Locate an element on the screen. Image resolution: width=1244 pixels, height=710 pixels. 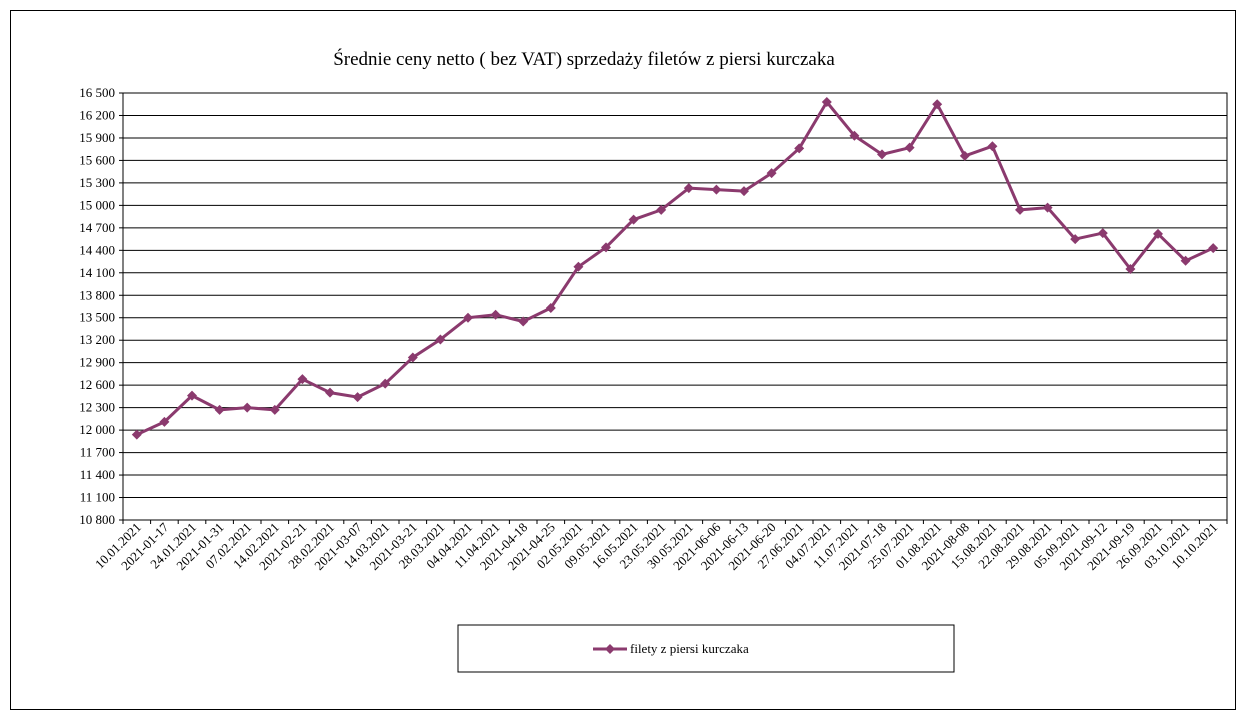
legend-swatch-marker is located at coordinates (610, 649).